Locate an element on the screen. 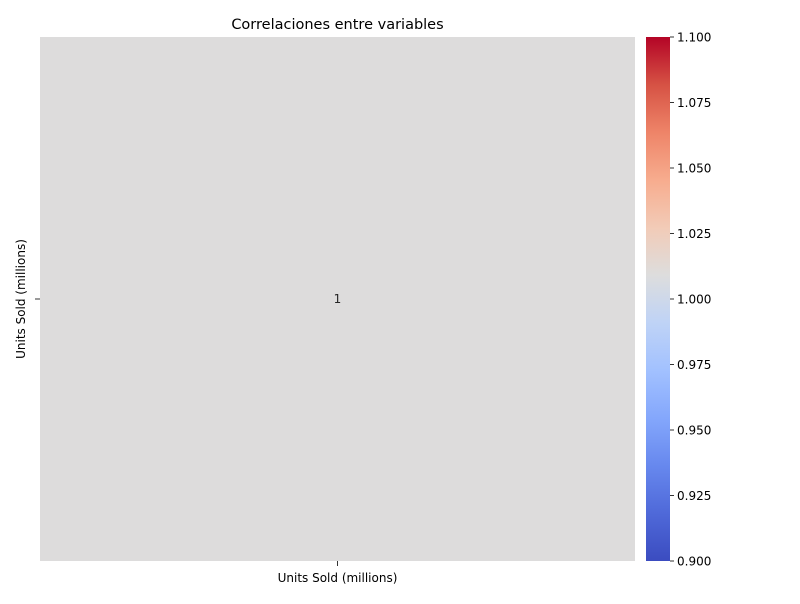 This screenshot has width=800, height=604. colorbar-tick-label: 1.025 is located at coordinates (694, 234).